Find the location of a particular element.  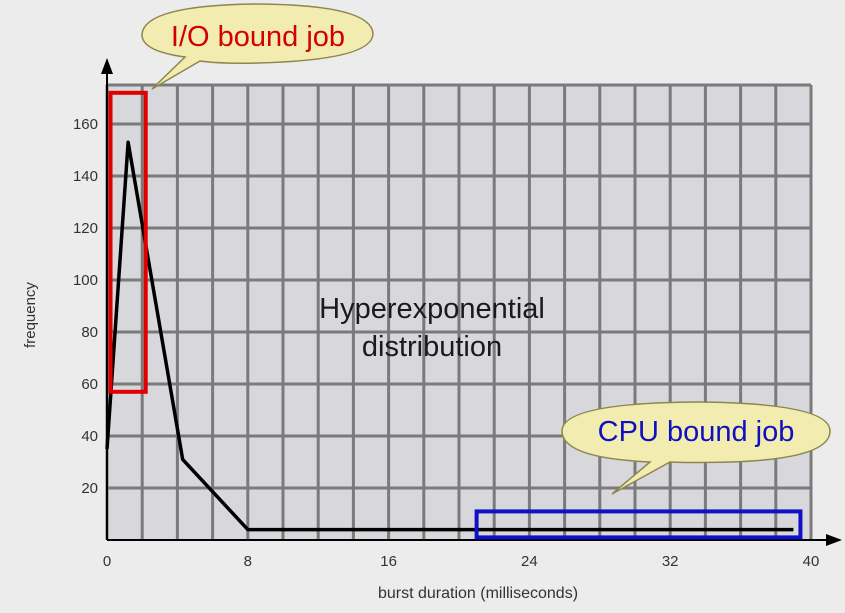

center-annotation-line-2: distribution is located at coordinates (432, 347).